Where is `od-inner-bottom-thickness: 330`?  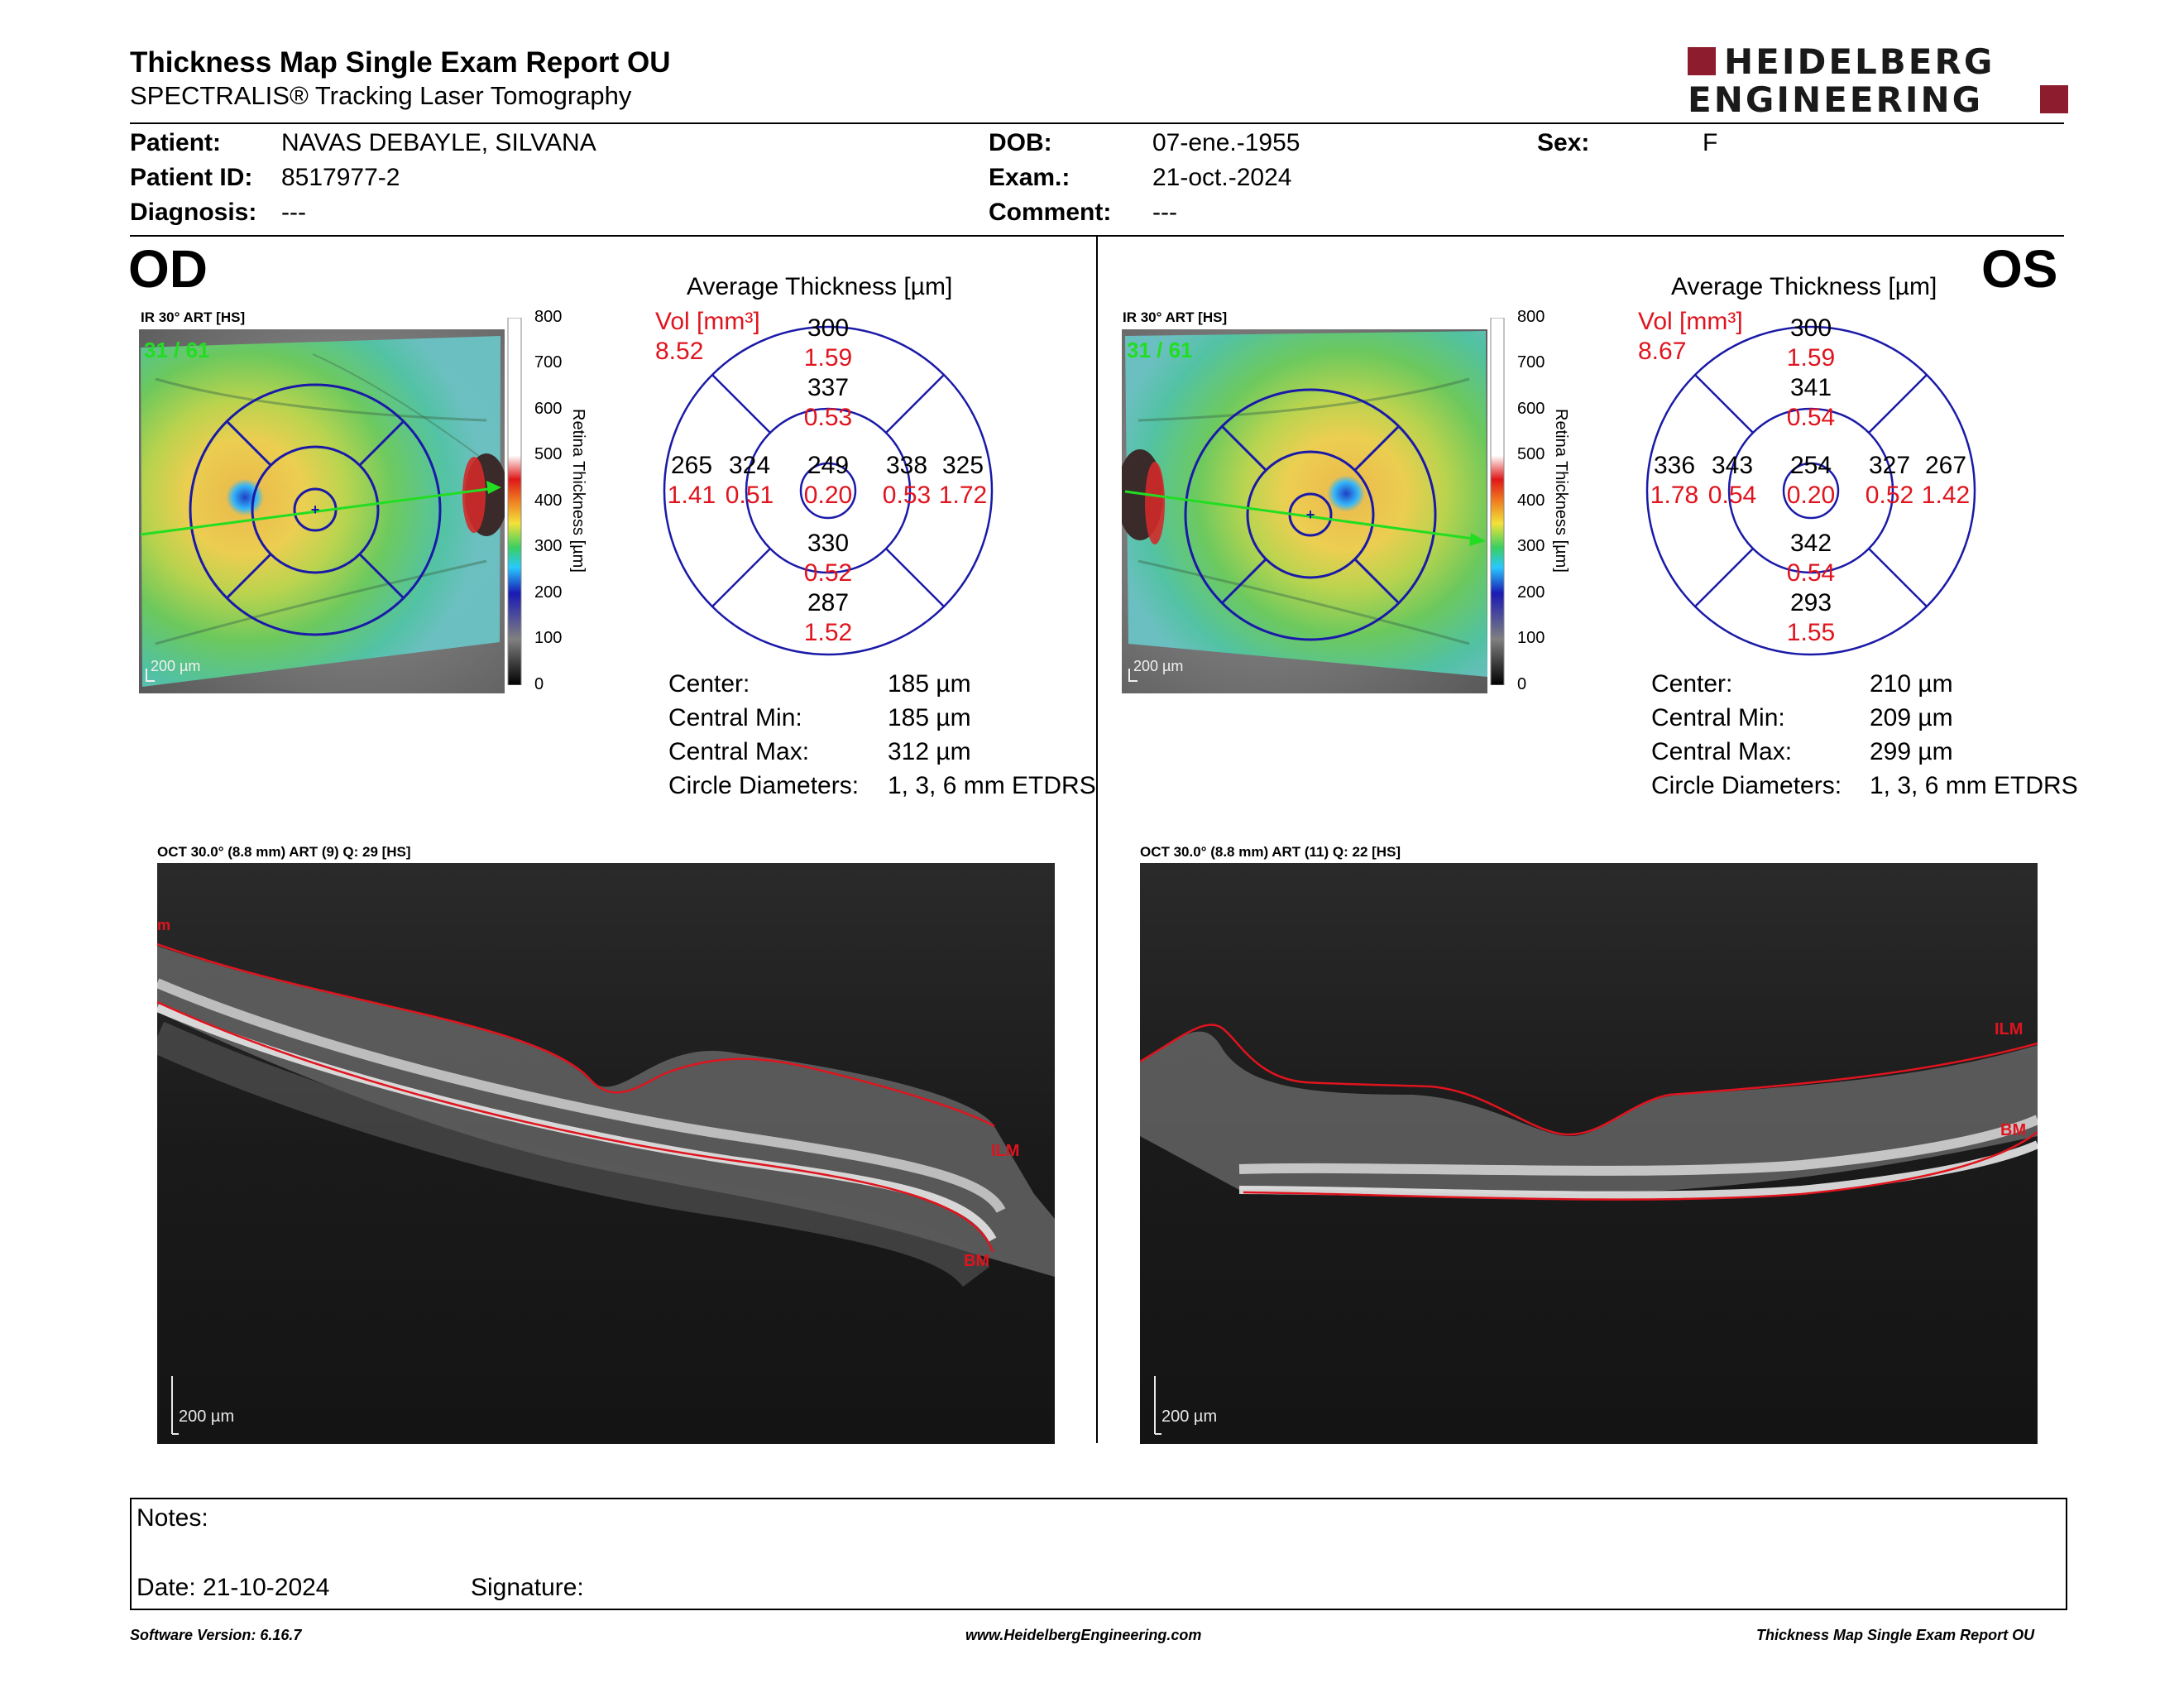 od-inner-bottom-thickness: 330 is located at coordinates (828, 543).